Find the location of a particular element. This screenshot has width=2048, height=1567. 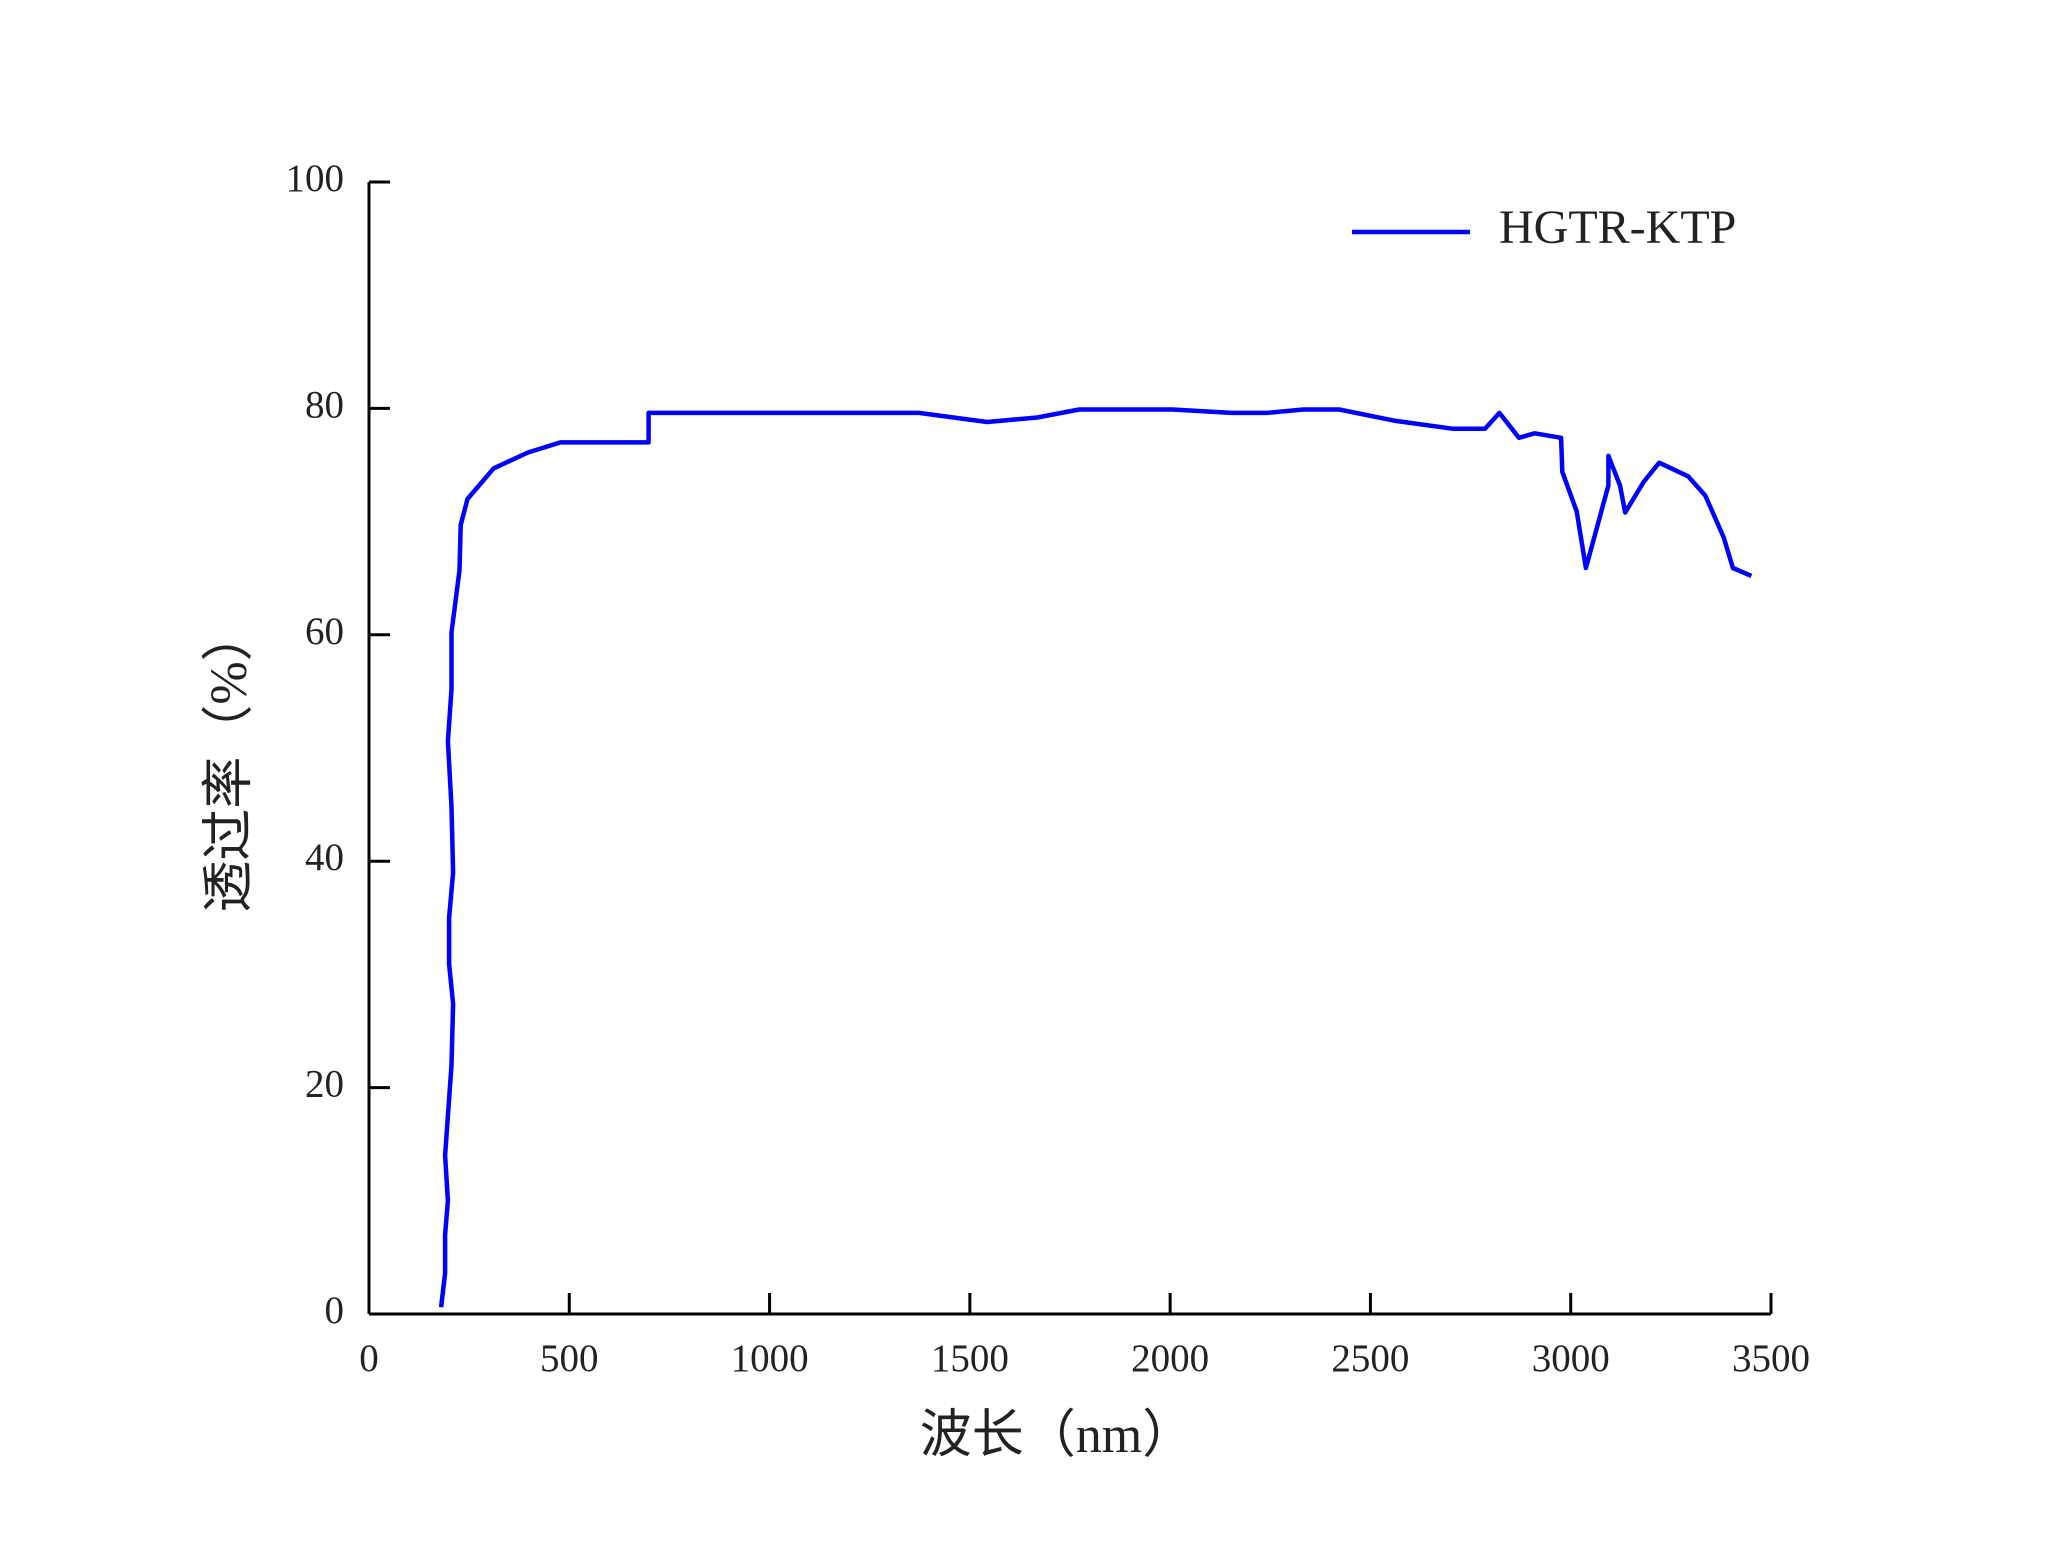

y-tick-label: 0 is located at coordinates (335, 1310).